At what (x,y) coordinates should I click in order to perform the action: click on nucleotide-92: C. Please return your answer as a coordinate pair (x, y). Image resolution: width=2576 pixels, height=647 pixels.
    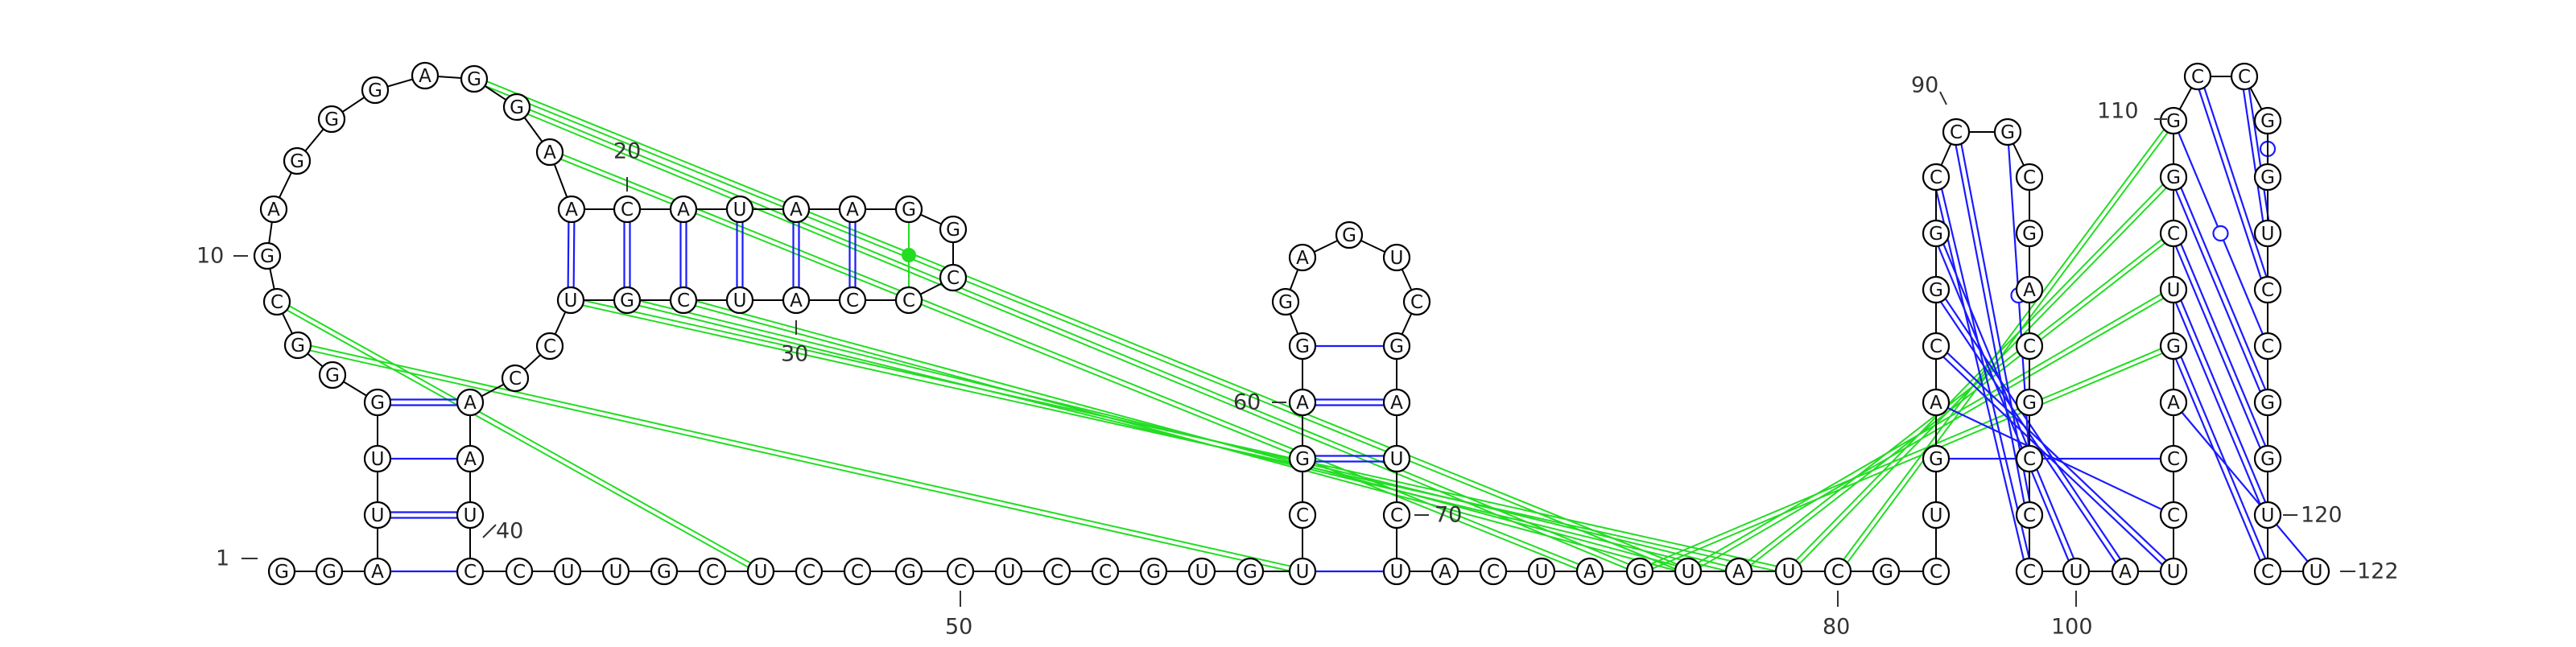
    Looking at the image, I should click on (2029, 177).